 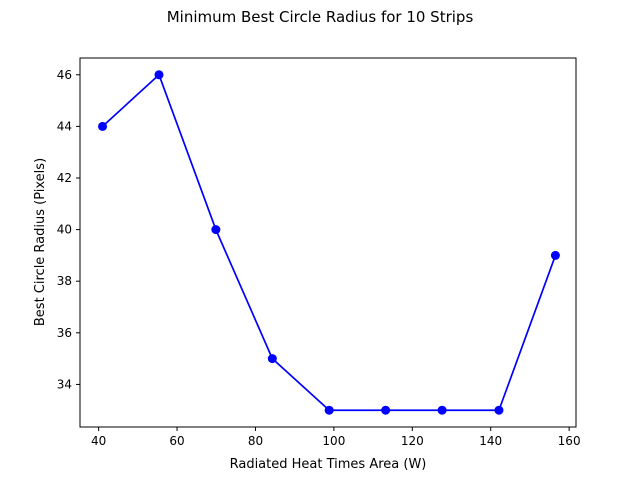 What do you see at coordinates (333, 441) in the screenshot?
I see `x-tick-label-3: 100` at bounding box center [333, 441].